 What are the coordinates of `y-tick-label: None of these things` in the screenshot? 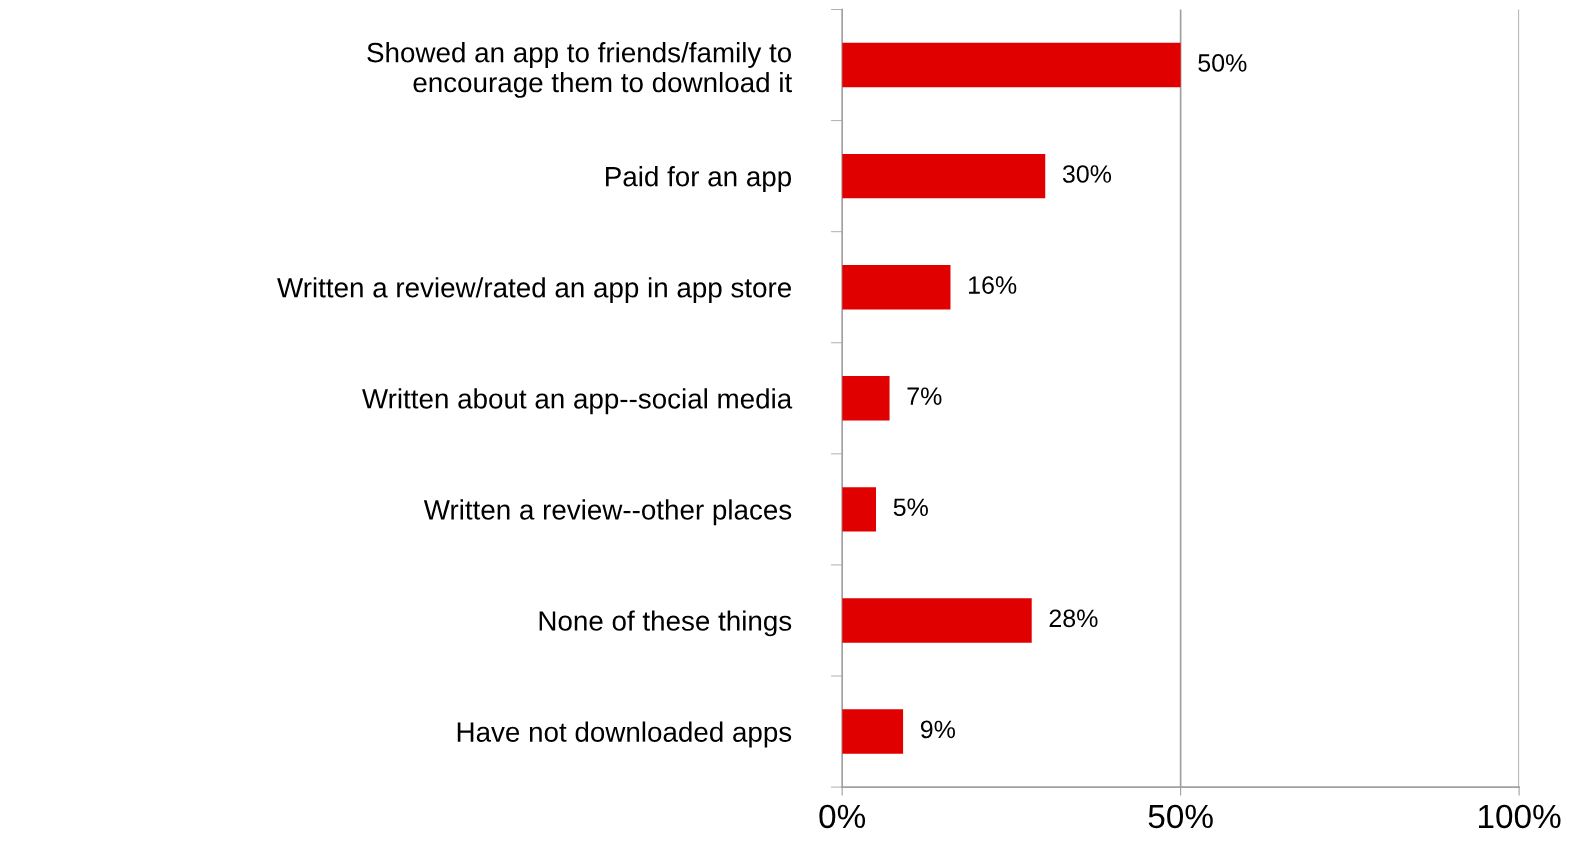 It's located at (665, 623).